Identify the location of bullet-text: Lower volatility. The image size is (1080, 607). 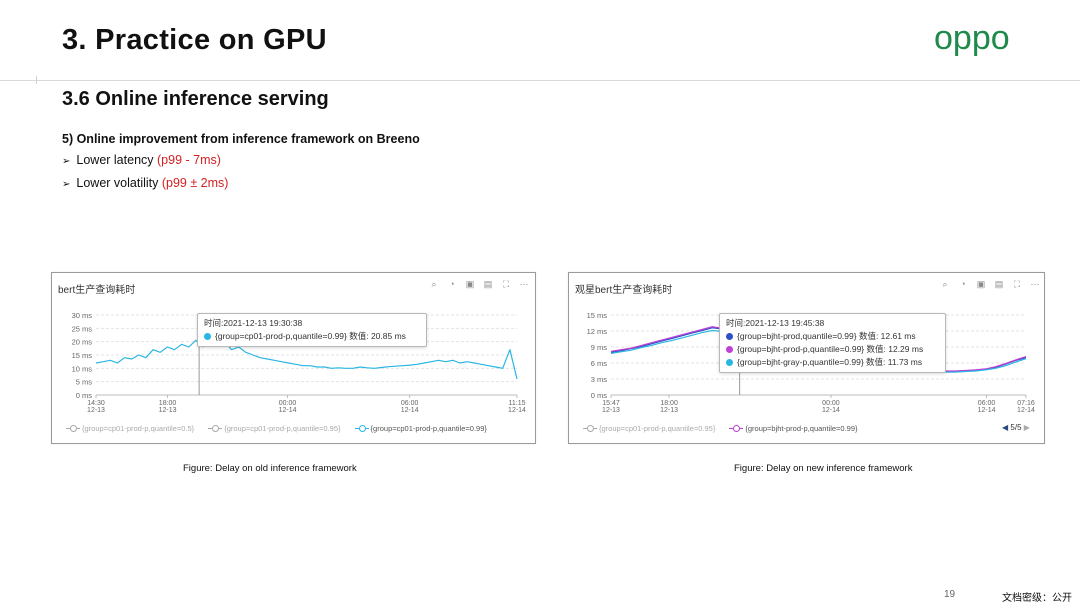
(119, 183).